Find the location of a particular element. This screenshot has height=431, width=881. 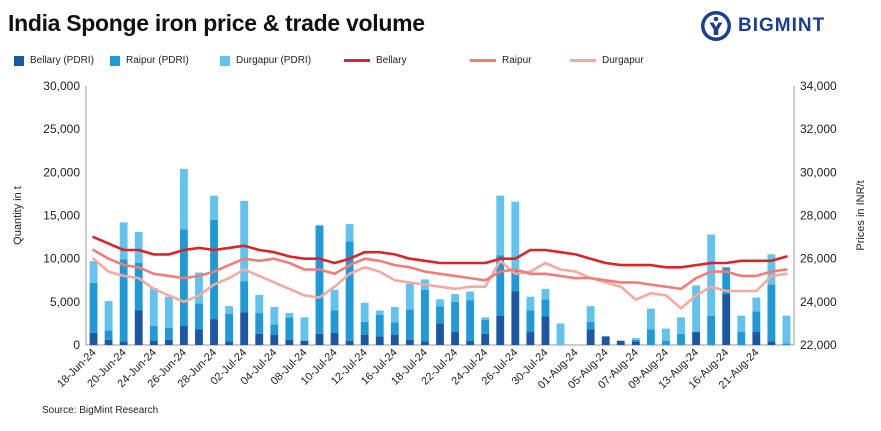

legend-label: Bellary (PDRI) is located at coordinates (62, 60).